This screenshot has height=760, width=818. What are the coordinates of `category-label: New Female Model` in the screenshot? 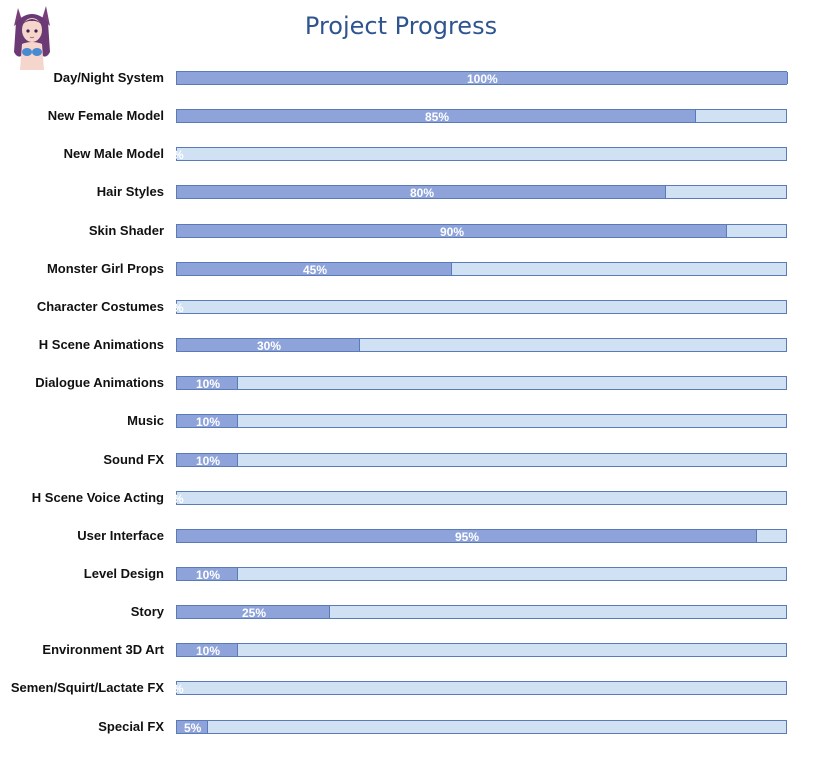 It's located at (105, 115).